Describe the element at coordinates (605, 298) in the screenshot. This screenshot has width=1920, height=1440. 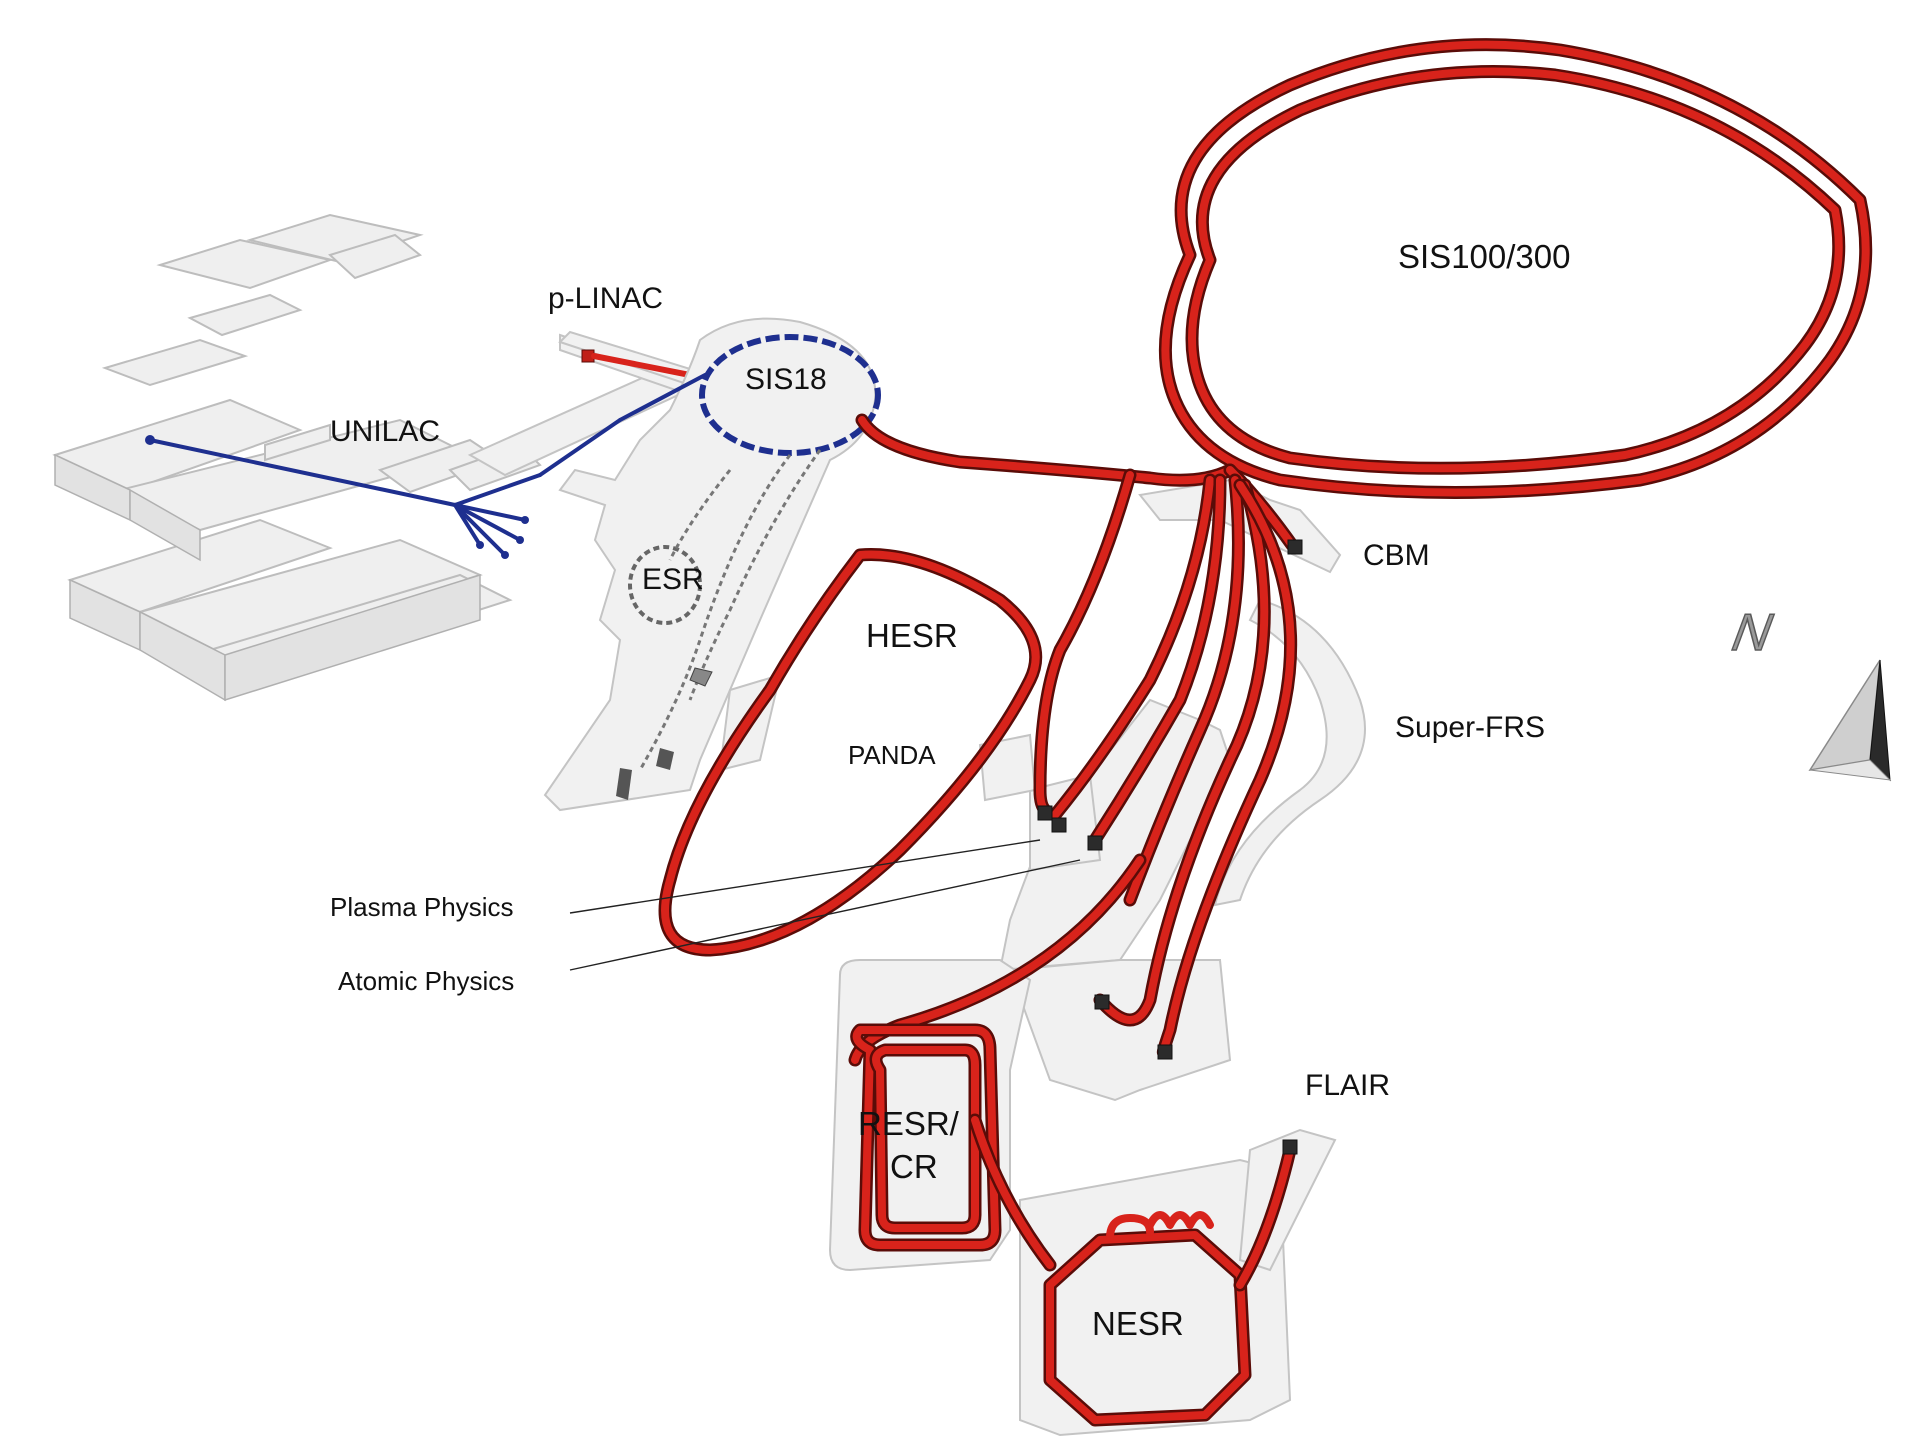
I see `label-plinac: p-LINAC` at that location.